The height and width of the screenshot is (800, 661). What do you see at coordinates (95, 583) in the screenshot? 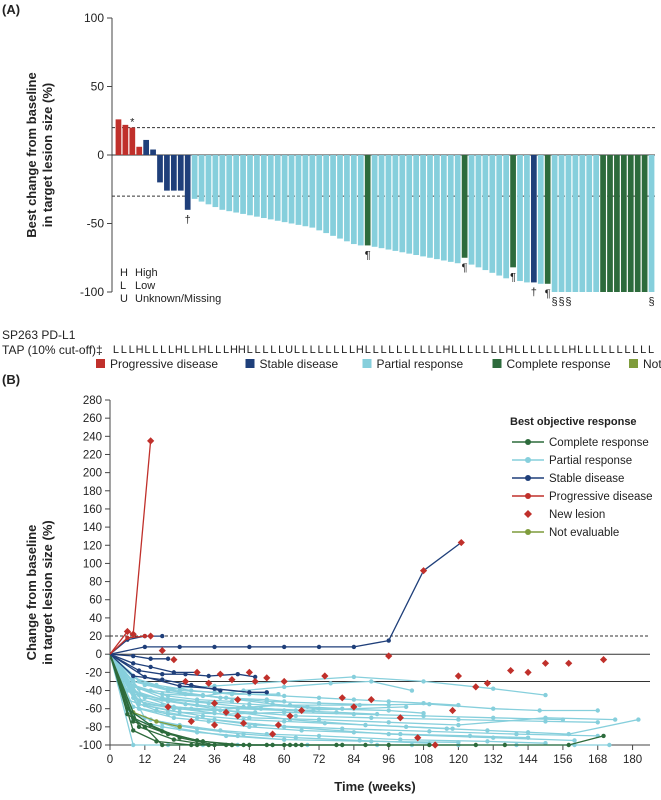
I see `panel-b-y-tick-label: 80` at bounding box center [95, 583].